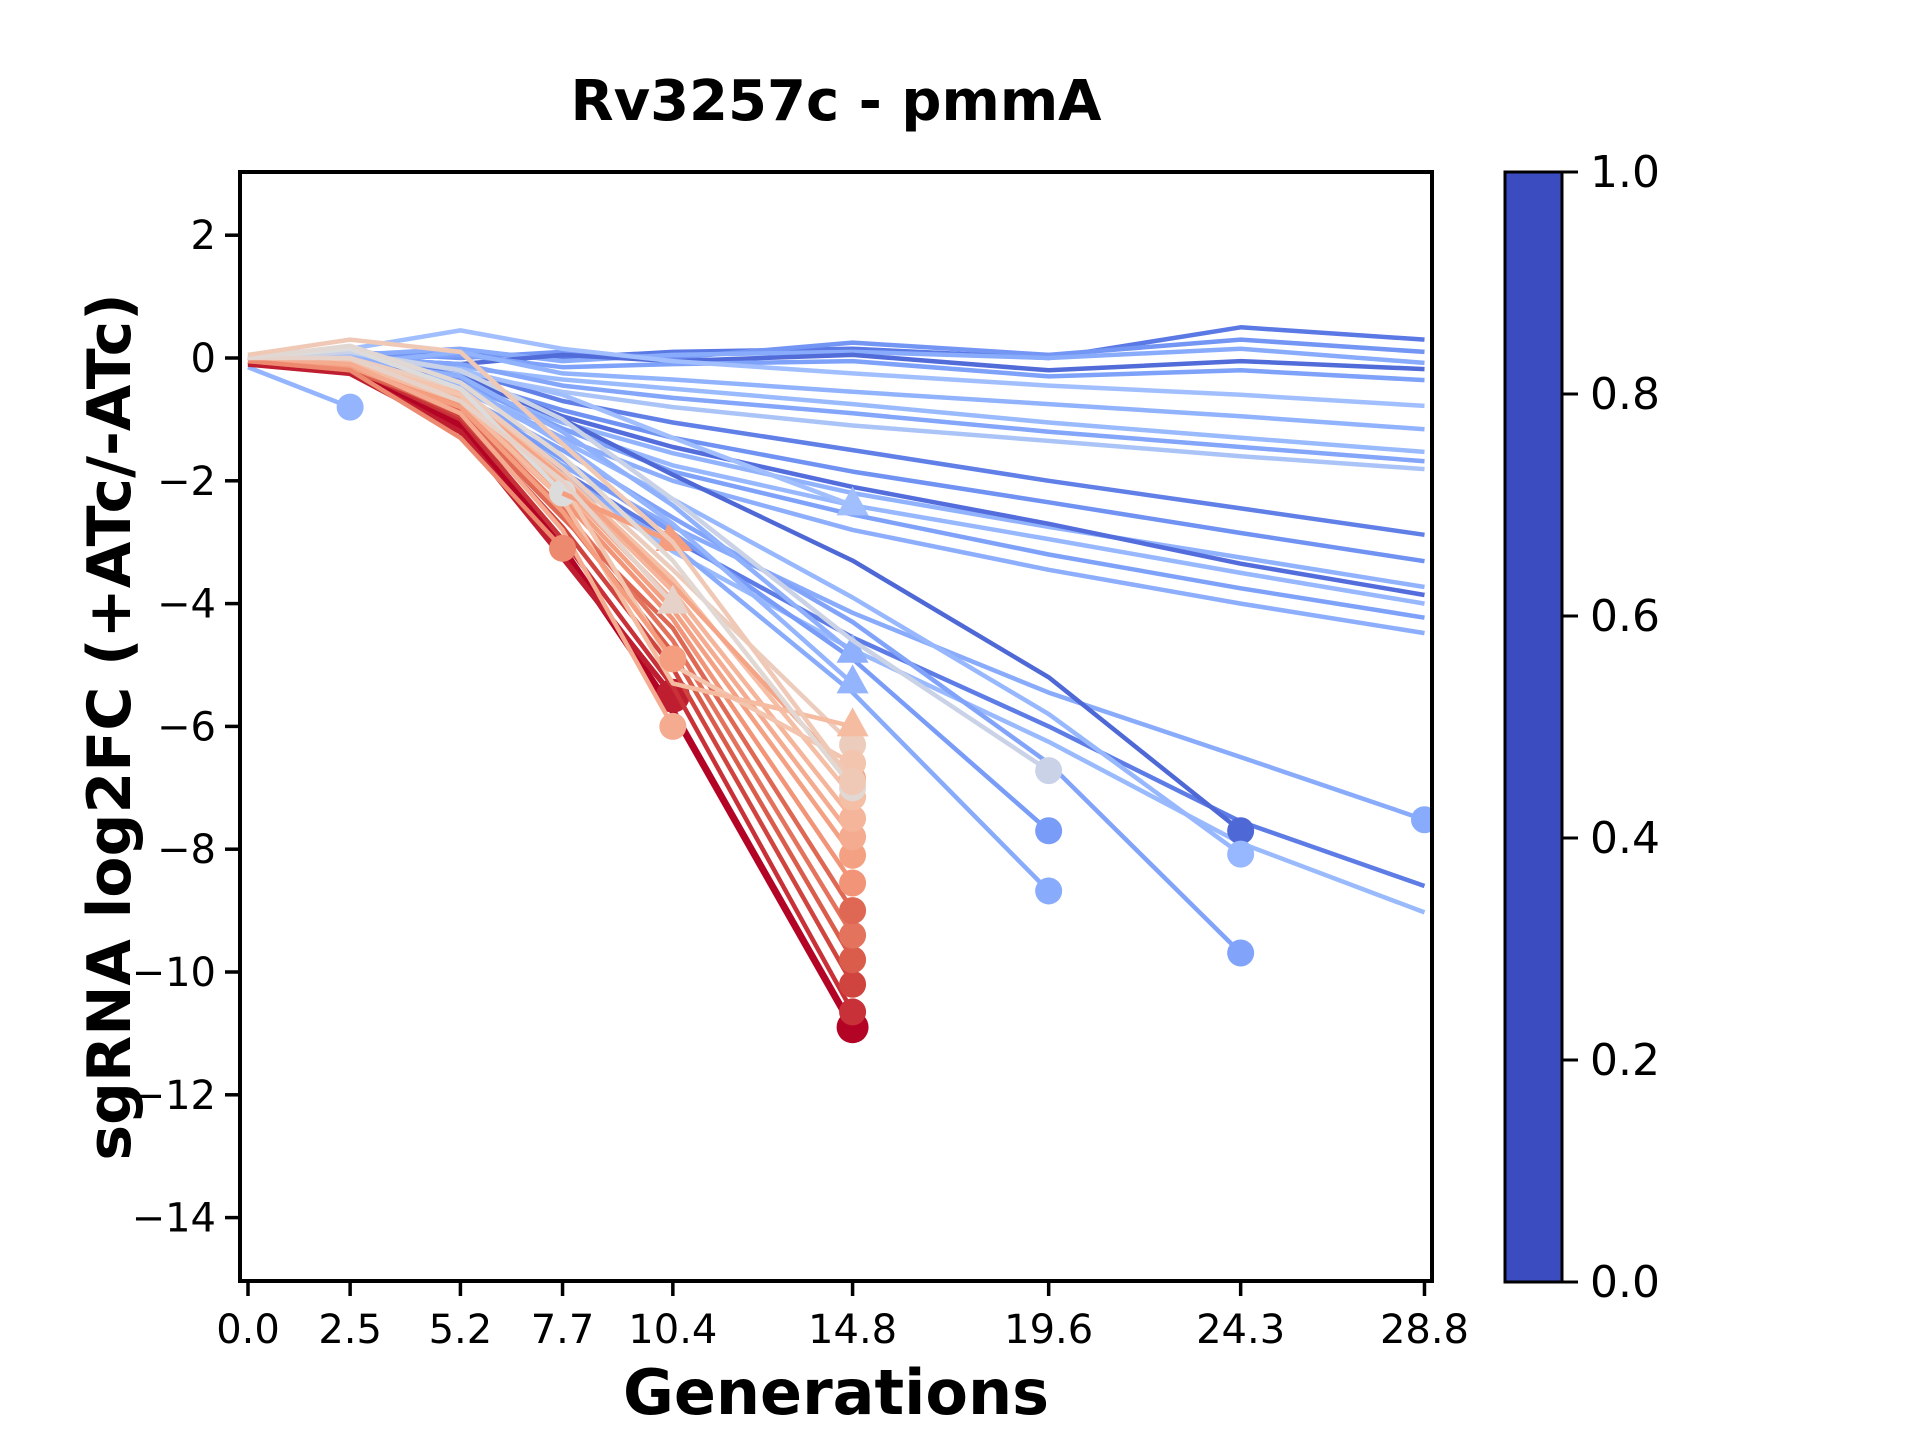 This screenshot has height=1440, width=1920. I want to click on x-tick-label-14.8: 14.8, so click(852, 1330).